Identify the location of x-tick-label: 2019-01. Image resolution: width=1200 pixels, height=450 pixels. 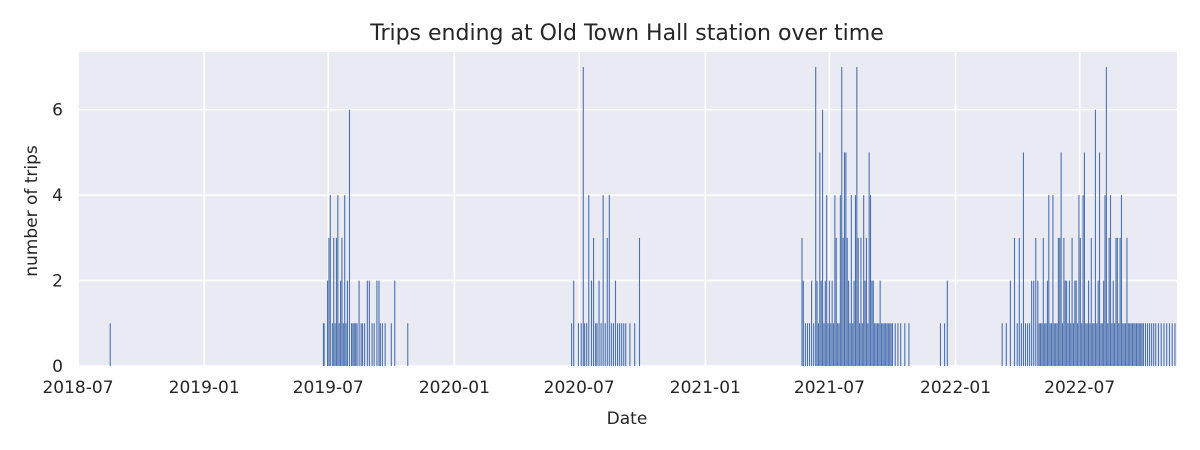
(204, 388).